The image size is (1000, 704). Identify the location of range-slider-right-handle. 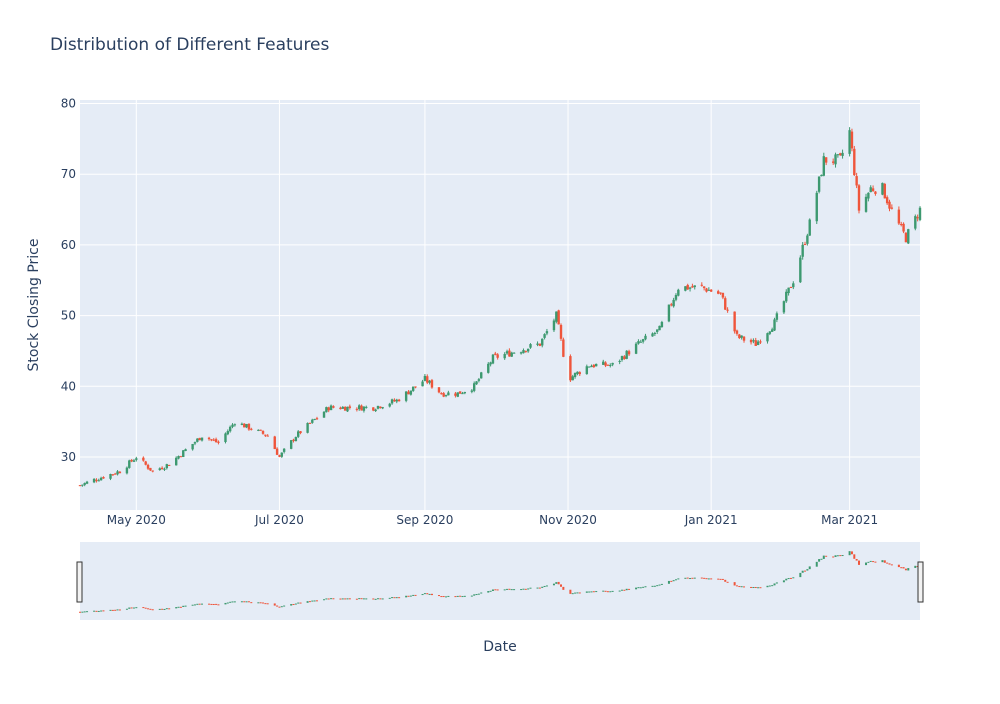
(920, 582).